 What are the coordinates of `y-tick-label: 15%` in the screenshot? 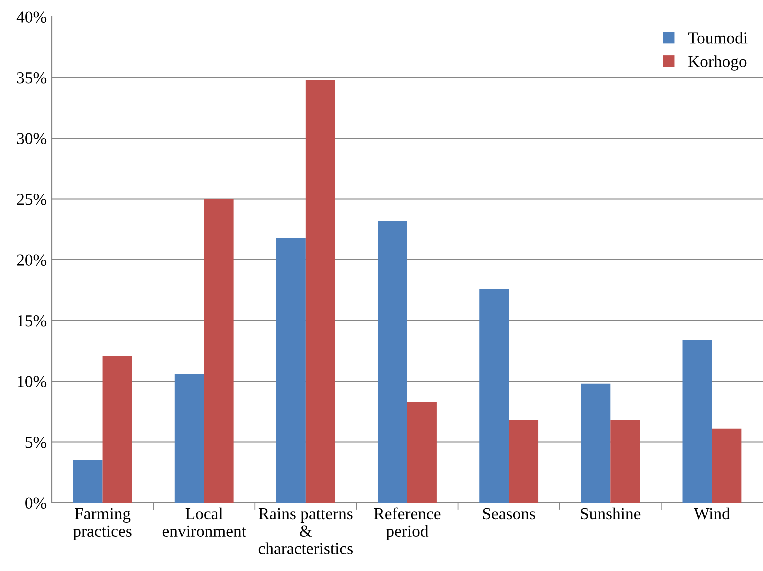 It's located at (32, 321).